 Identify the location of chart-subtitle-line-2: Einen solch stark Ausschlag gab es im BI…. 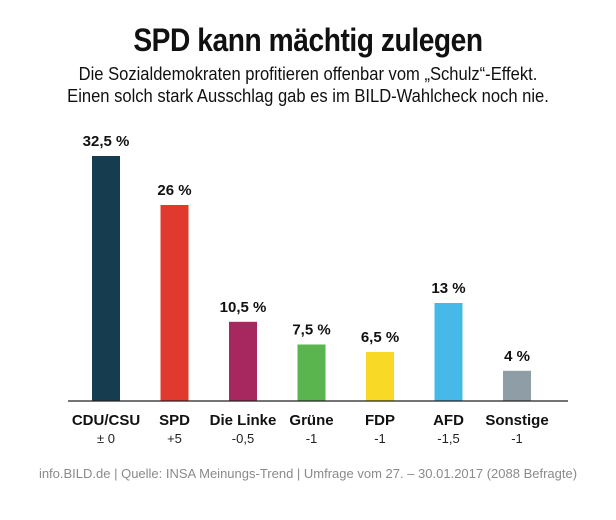
(308, 96).